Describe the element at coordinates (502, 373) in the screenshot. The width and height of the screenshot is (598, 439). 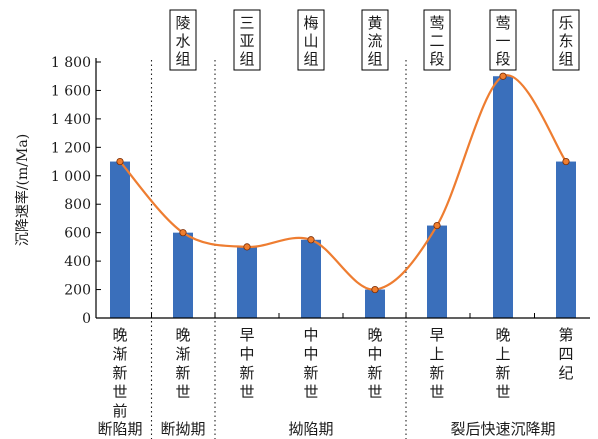
I see `category-label-6-2: 新` at that location.